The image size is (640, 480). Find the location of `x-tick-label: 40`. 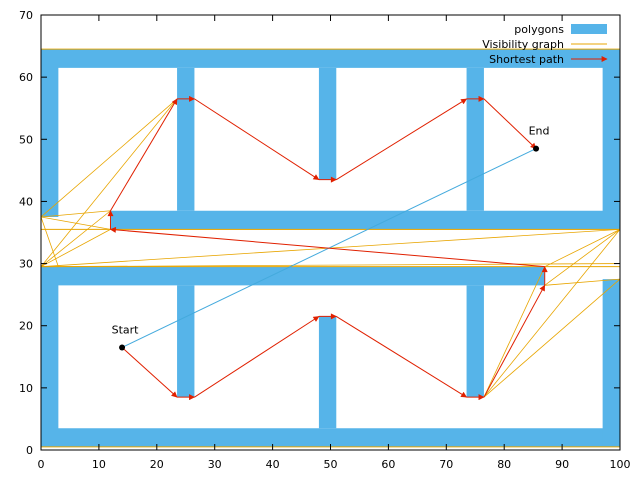

x-tick-label: 40 is located at coordinates (273, 464).